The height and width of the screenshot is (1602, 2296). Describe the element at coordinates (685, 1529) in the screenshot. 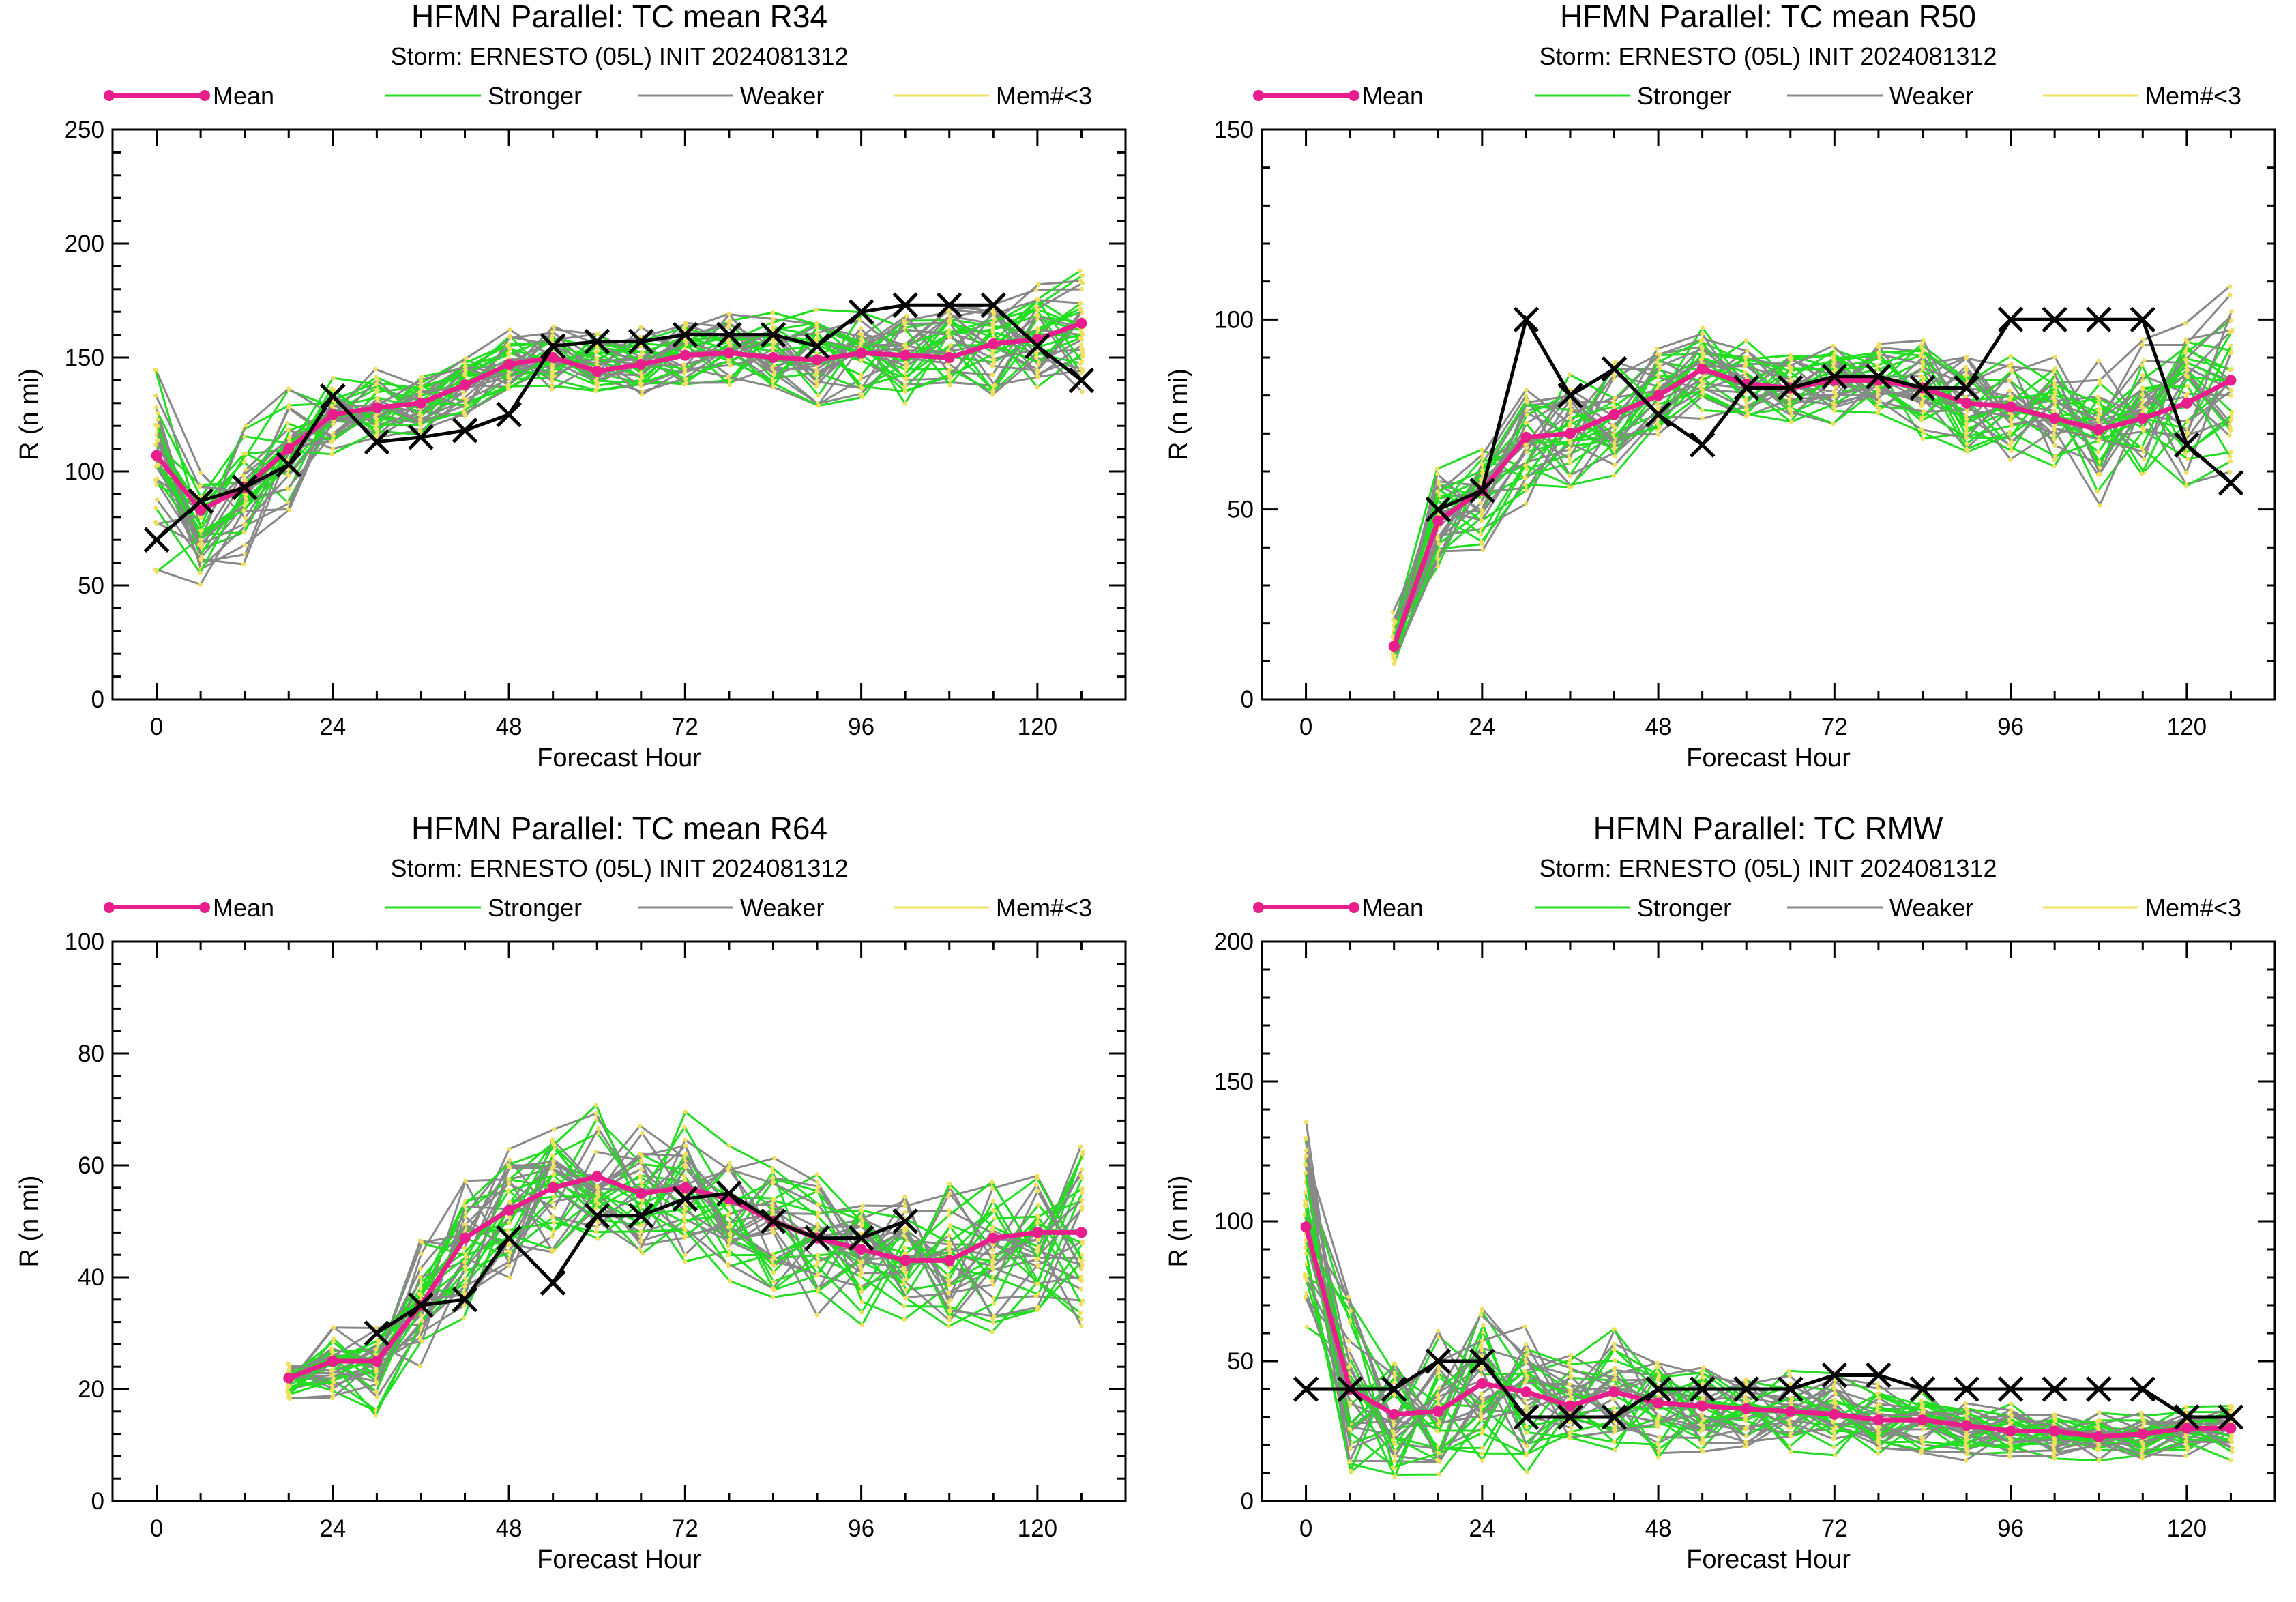

I see `x-tick-label: 72` at that location.